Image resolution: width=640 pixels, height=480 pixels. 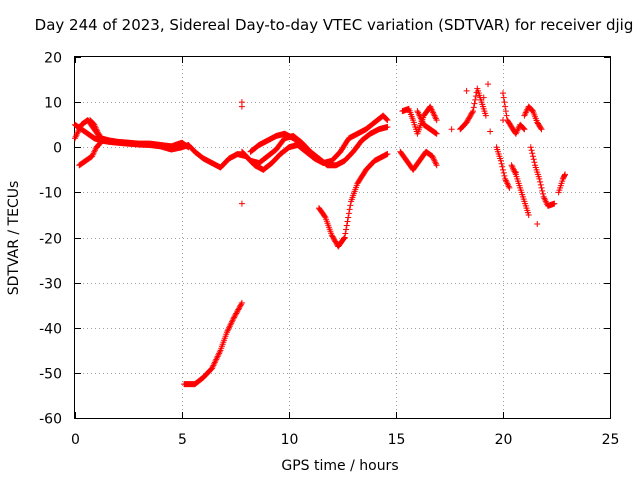 I want to click on y-tick-label: 0, so click(x=57, y=149).